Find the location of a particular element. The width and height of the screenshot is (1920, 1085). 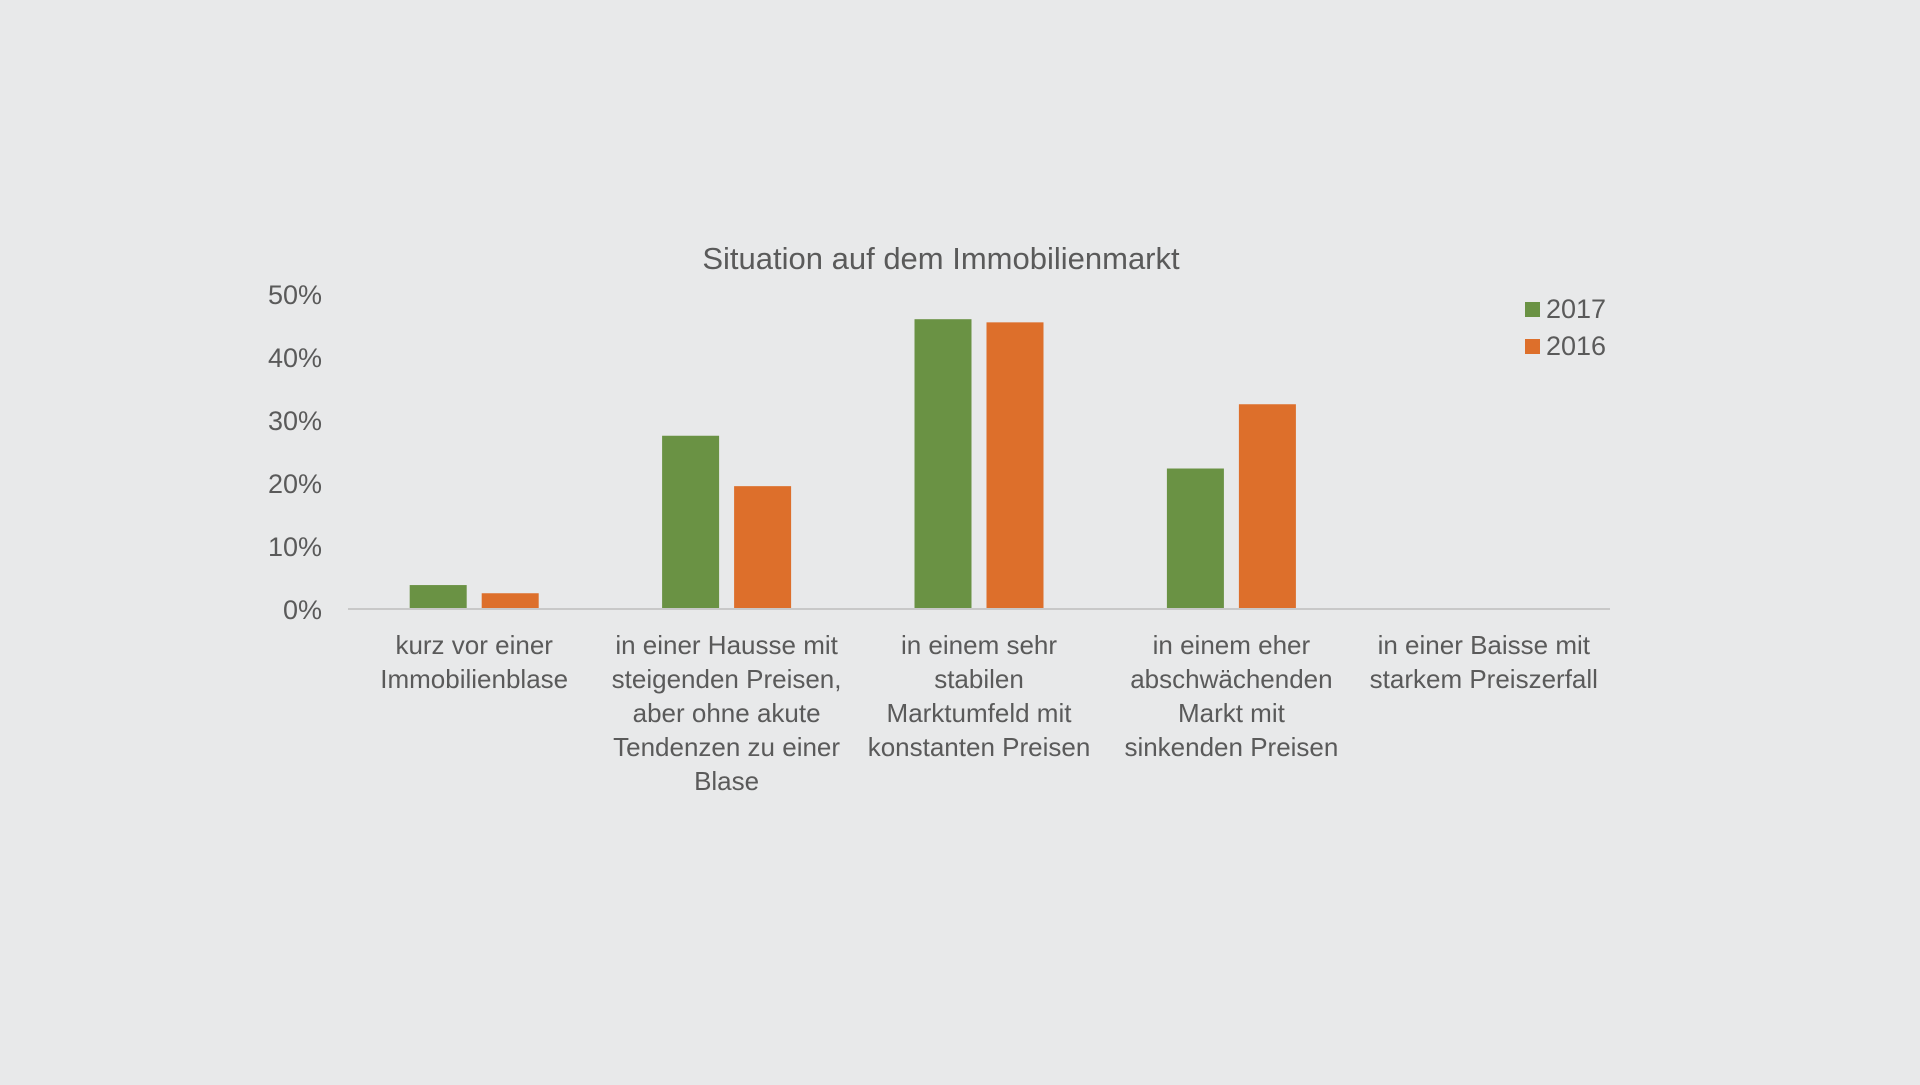

legend: 2017 2016 is located at coordinates (1565, 327).